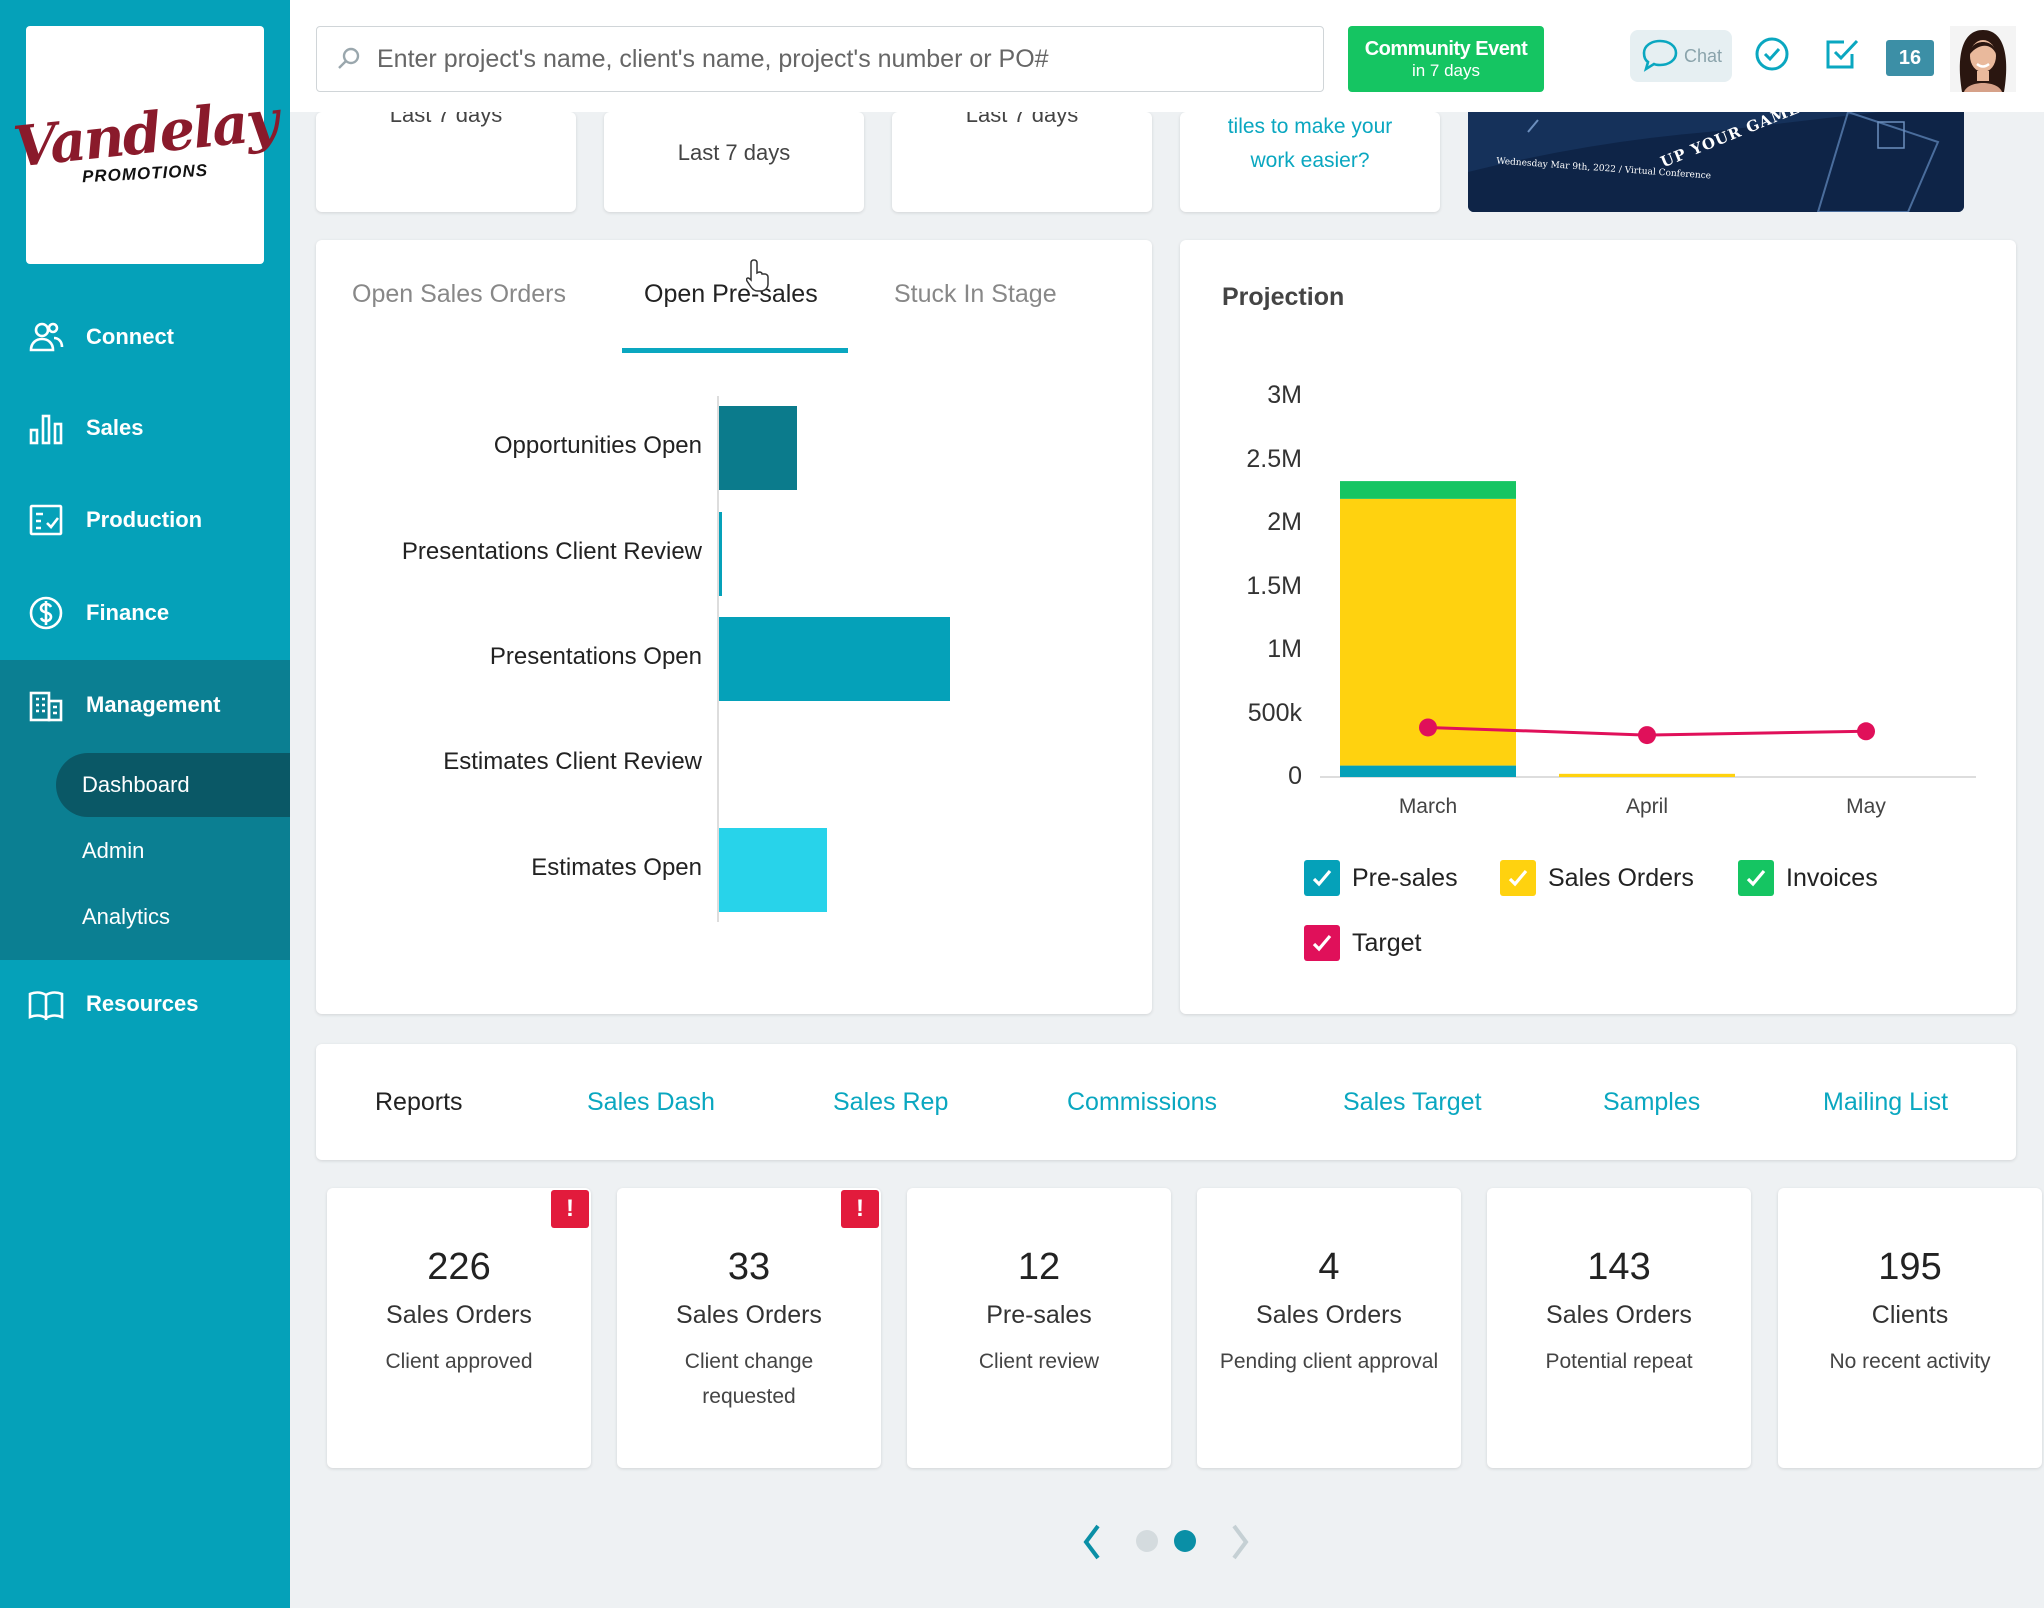  Describe the element at coordinates (145, 1004) in the screenshot. I see `nav-resources: Resources` at that location.